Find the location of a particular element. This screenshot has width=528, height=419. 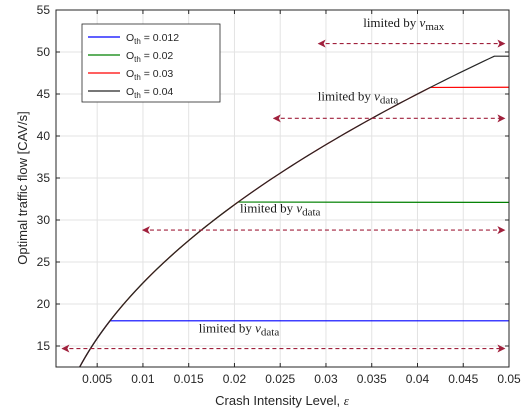

annotation-label-4: limited by vdata is located at coordinates (239, 330).